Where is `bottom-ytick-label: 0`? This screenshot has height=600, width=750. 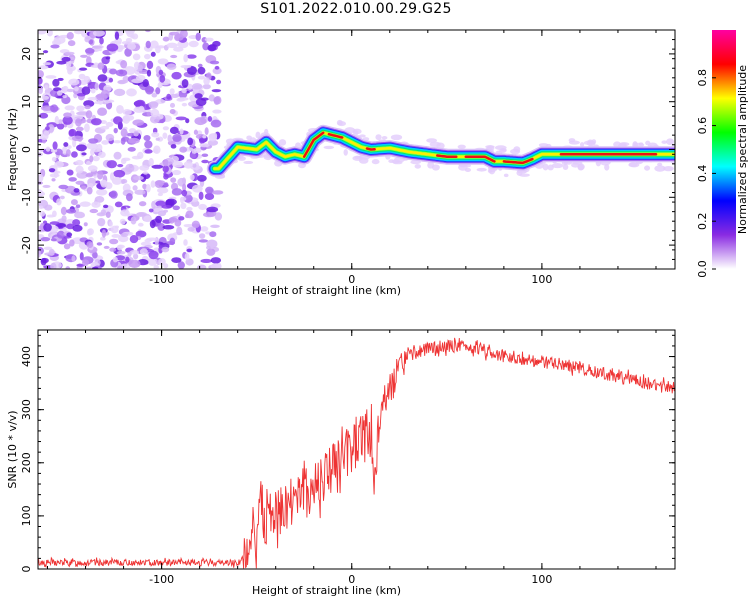 bottom-ytick-label: 0 is located at coordinates (26, 569).